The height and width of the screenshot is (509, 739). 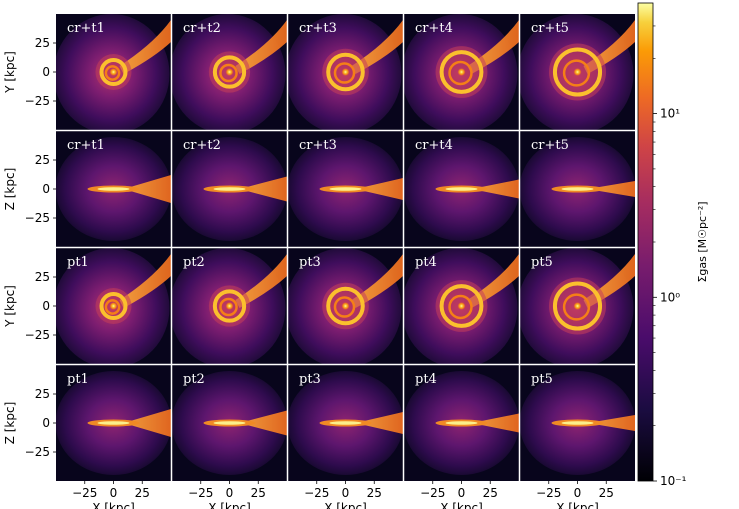 I want to click on colorbar-label: Σgas [M☉pc⁻²], so click(x=702, y=241).